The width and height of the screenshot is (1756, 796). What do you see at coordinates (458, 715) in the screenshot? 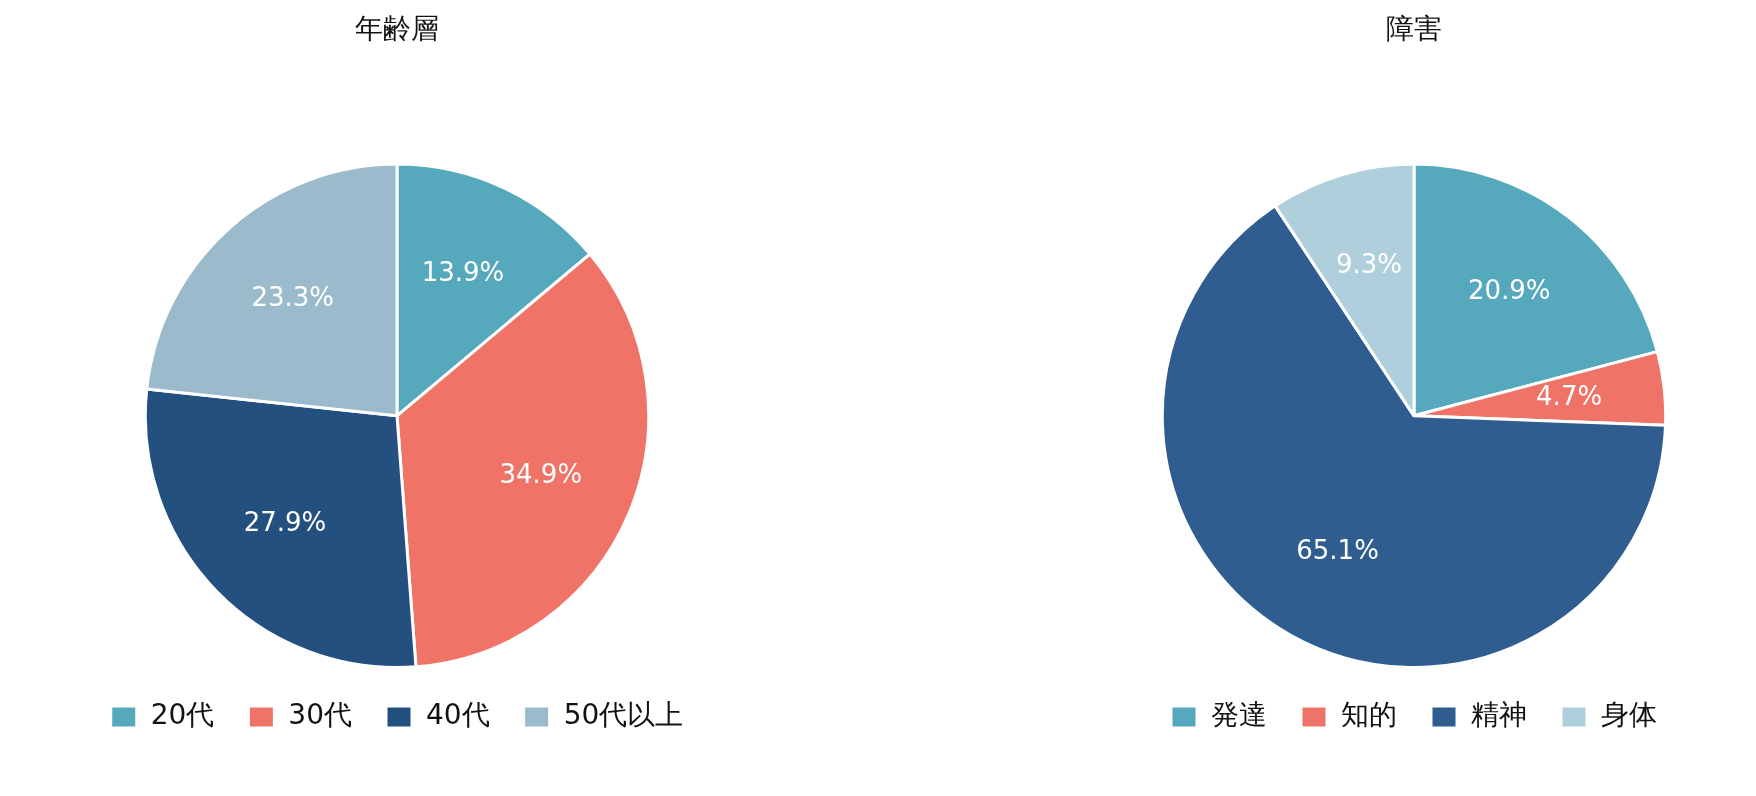
I see `legend-label: 40代` at bounding box center [458, 715].